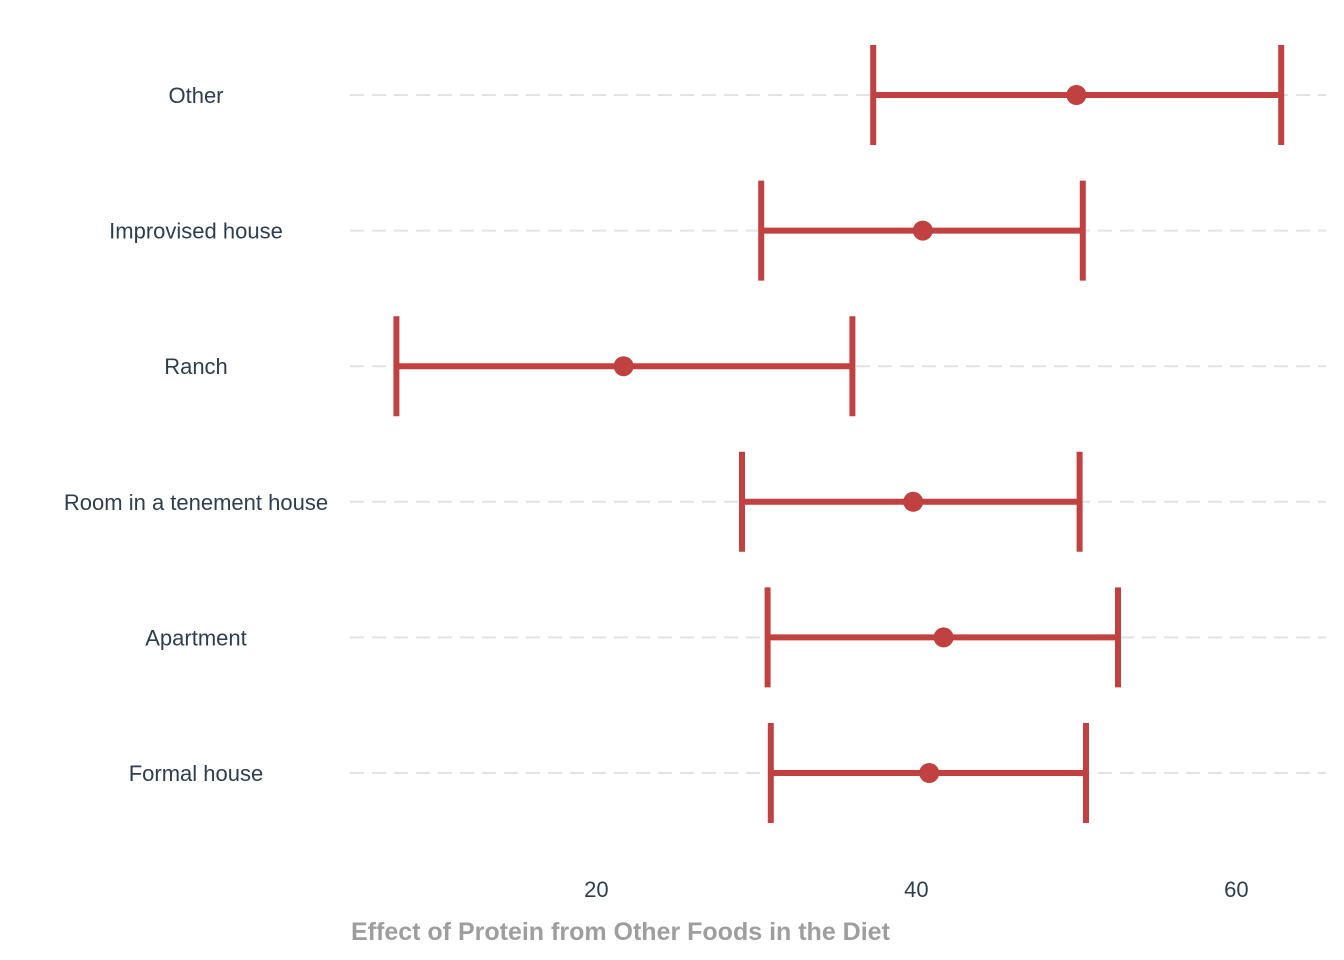 This screenshot has height=960, width=1344. Describe the element at coordinates (196, 637) in the screenshot. I see `category-label: Apartment` at that location.